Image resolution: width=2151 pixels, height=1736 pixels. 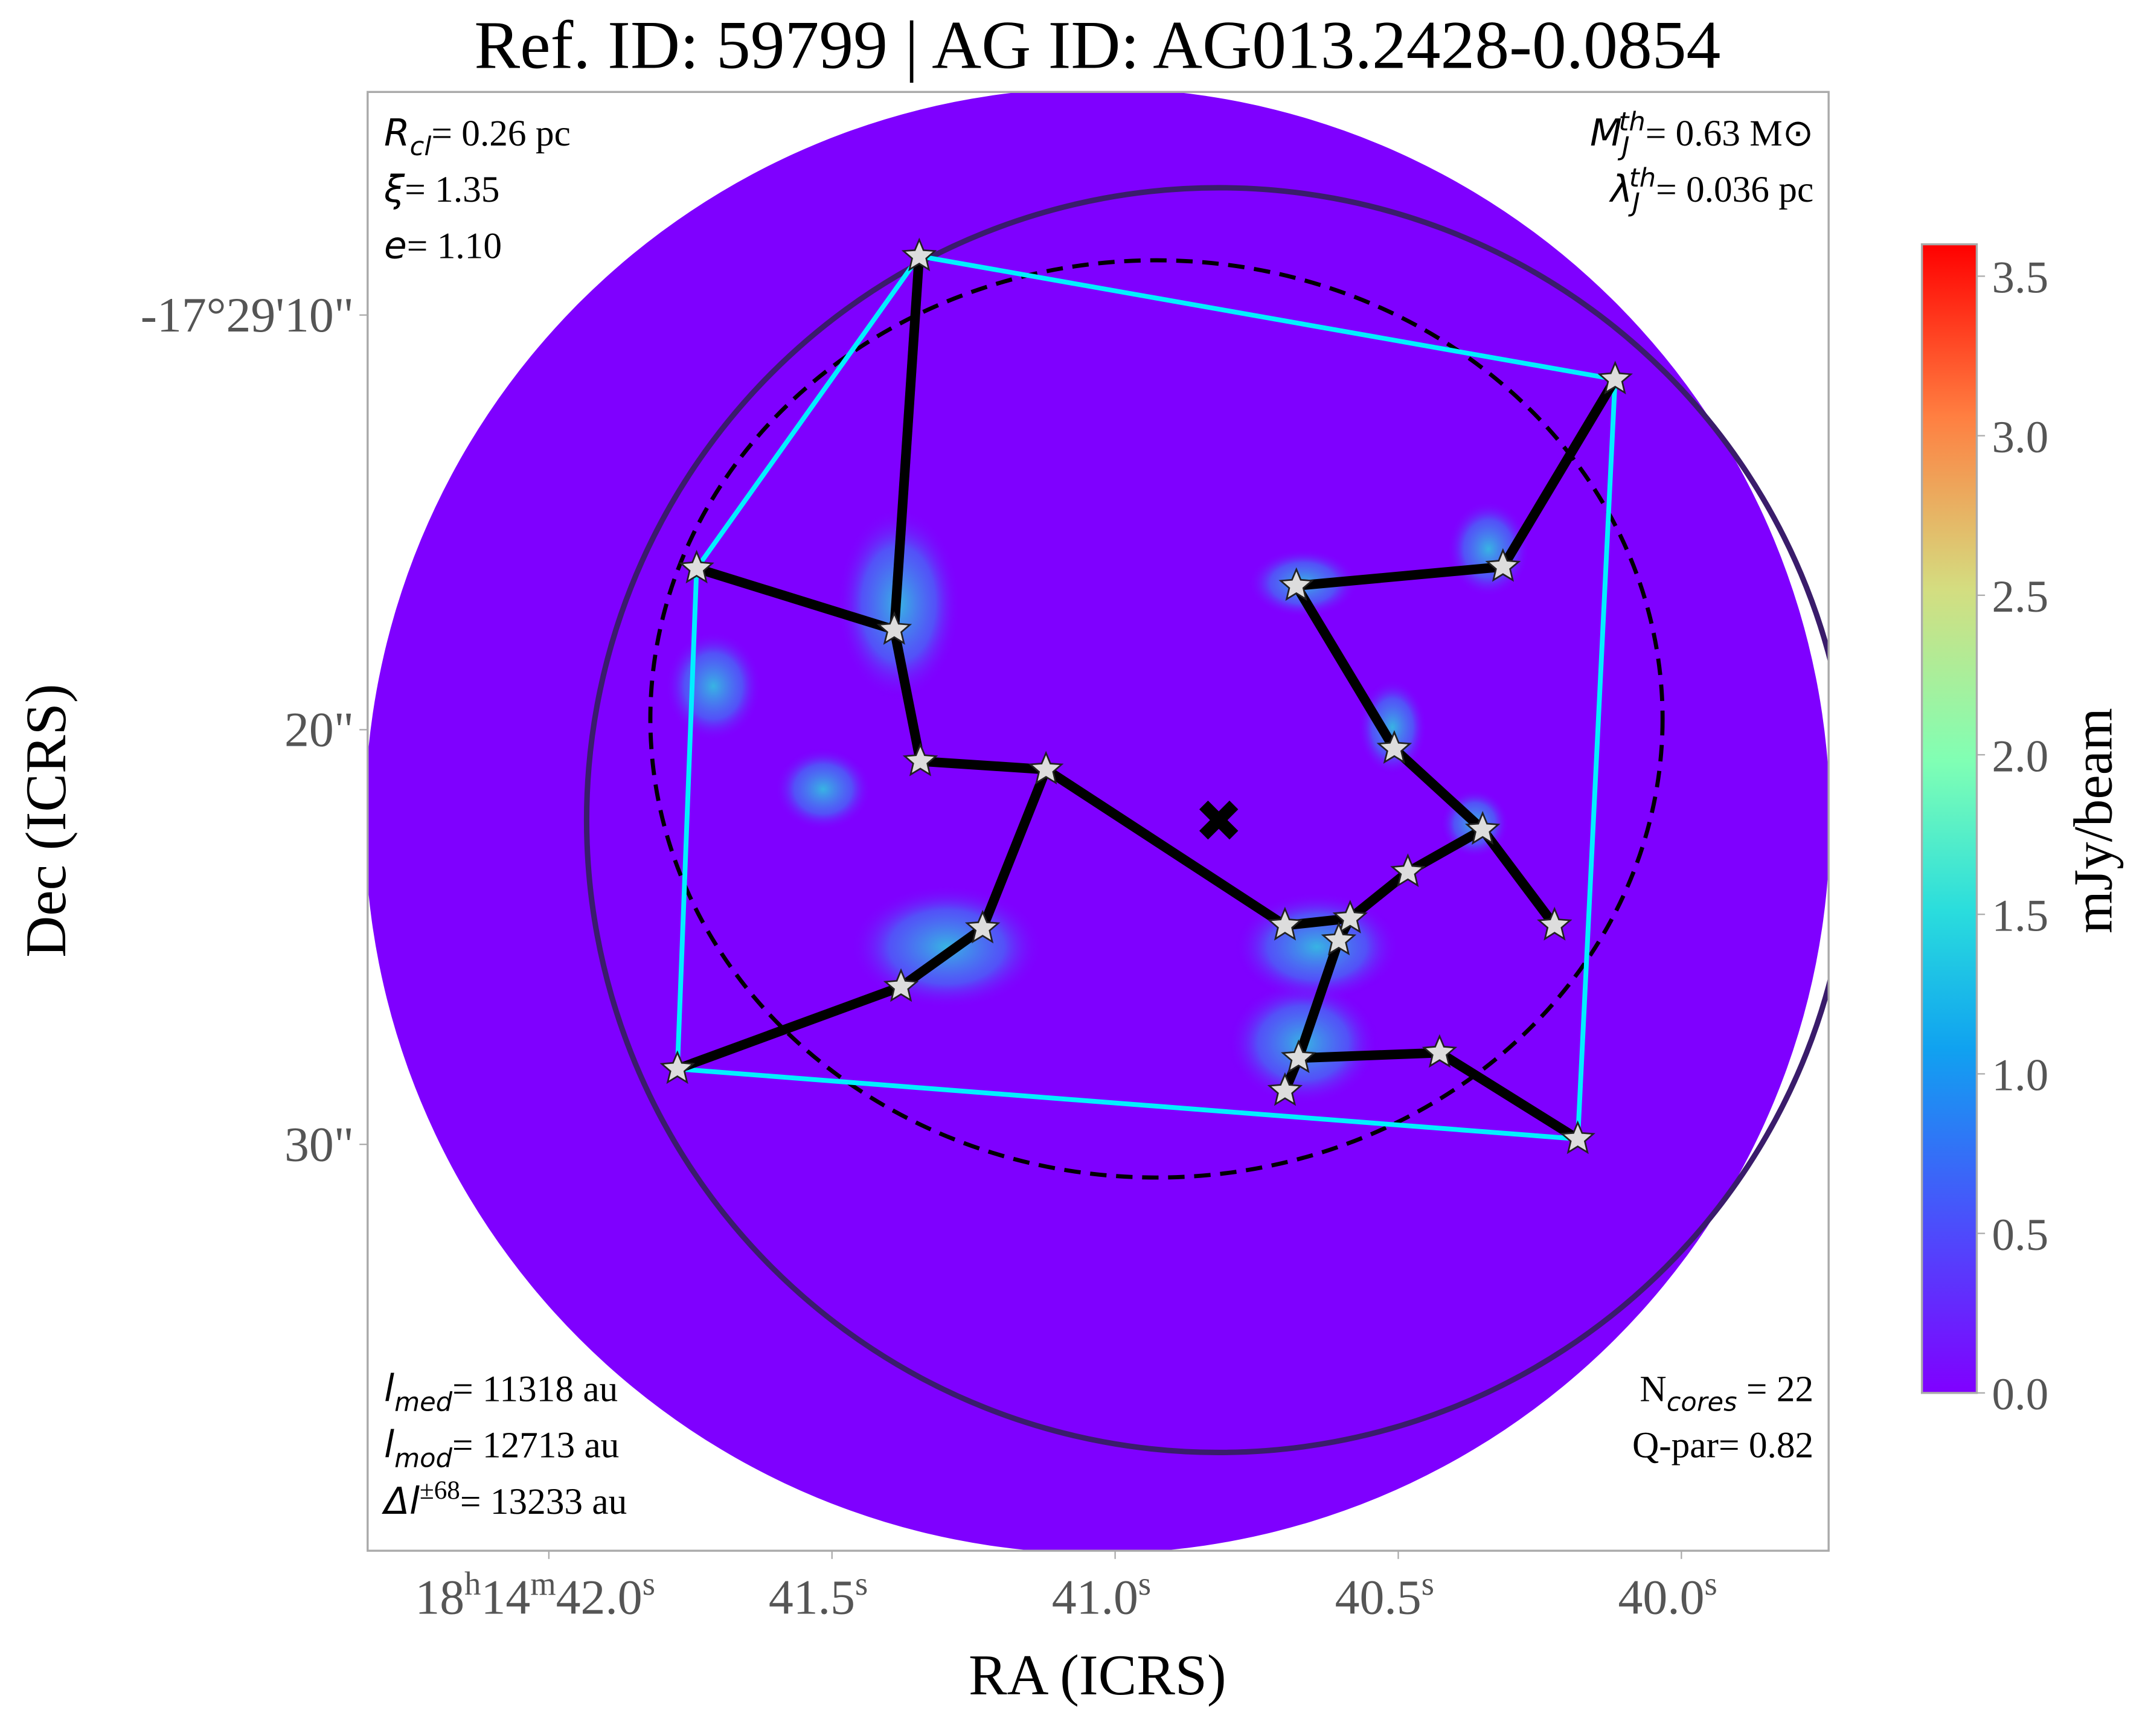 What do you see at coordinates (1101, 1595) in the screenshot?
I see `x-tick-label: 41.0s` at bounding box center [1101, 1595].